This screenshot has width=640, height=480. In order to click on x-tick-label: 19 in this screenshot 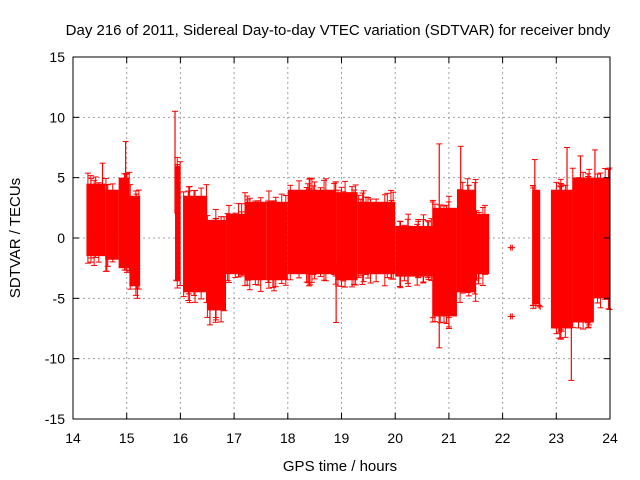, I will do `click(342, 438)`.